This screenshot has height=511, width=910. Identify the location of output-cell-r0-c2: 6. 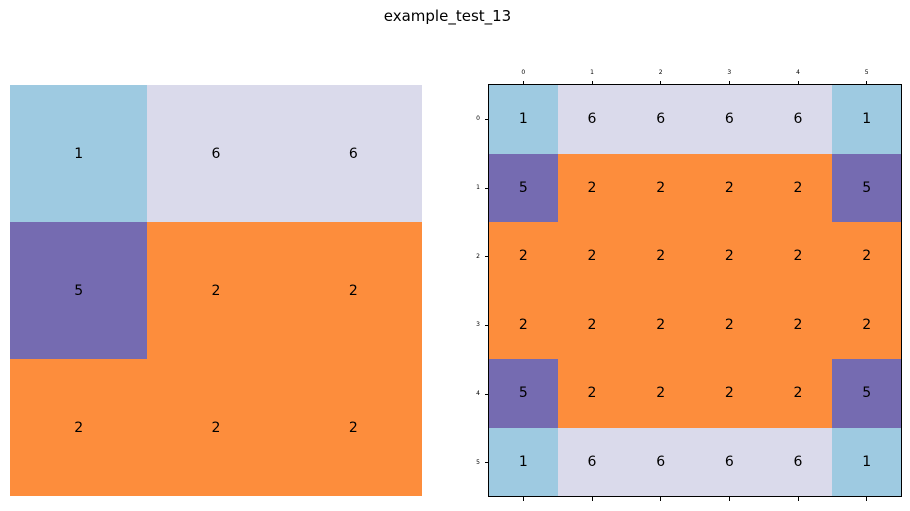
(660, 119).